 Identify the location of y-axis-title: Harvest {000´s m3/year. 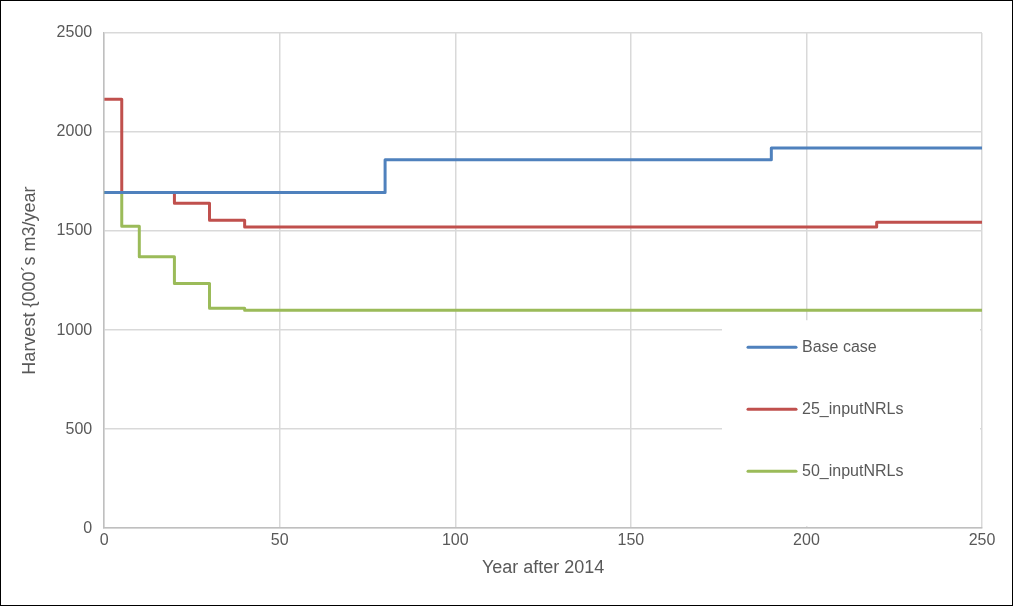
(28, 280).